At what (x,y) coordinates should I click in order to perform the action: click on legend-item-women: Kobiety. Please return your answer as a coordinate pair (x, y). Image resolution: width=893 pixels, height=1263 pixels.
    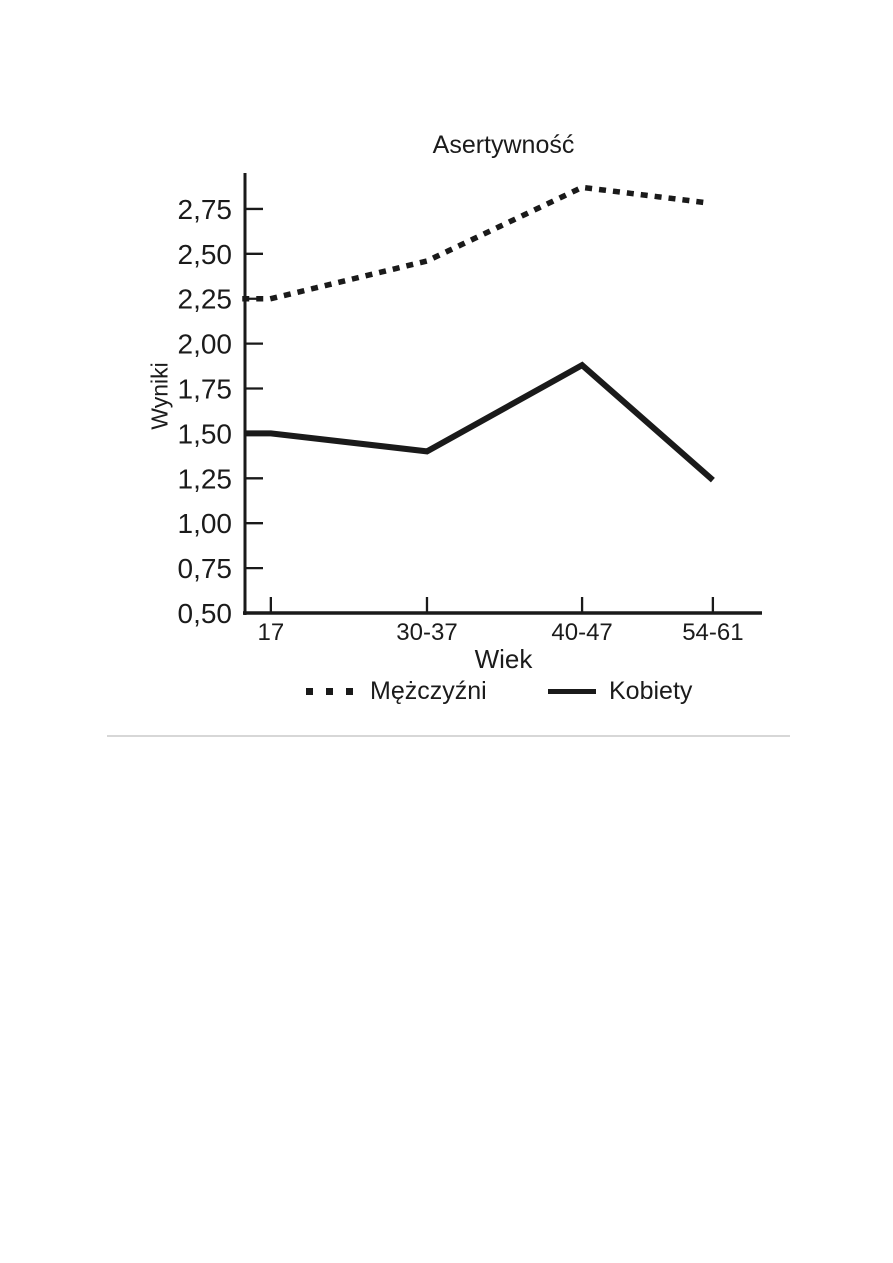
    Looking at the image, I should click on (620, 691).